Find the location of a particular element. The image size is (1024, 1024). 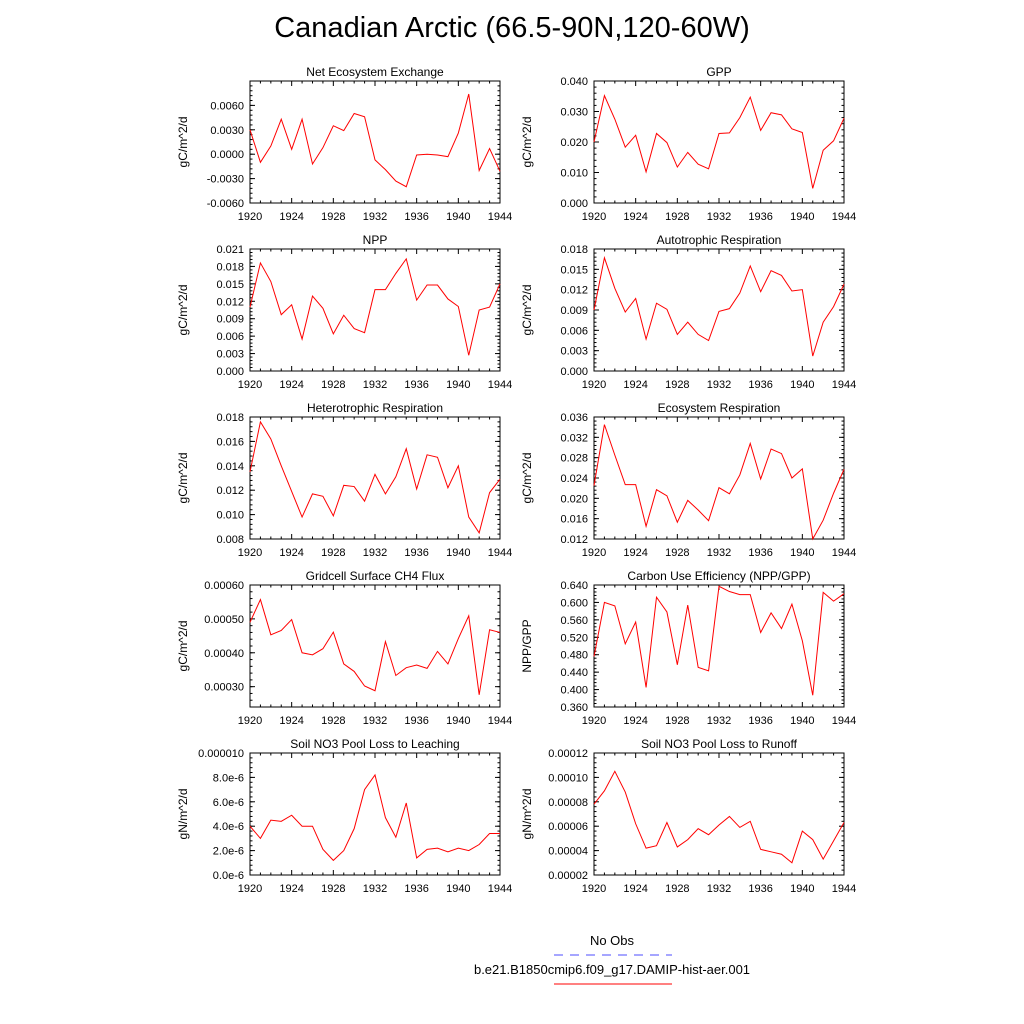

panel-carbon-use-efficiency-npp-gpp-ylabel: NPP/GPP is located at coordinates (527, 645).